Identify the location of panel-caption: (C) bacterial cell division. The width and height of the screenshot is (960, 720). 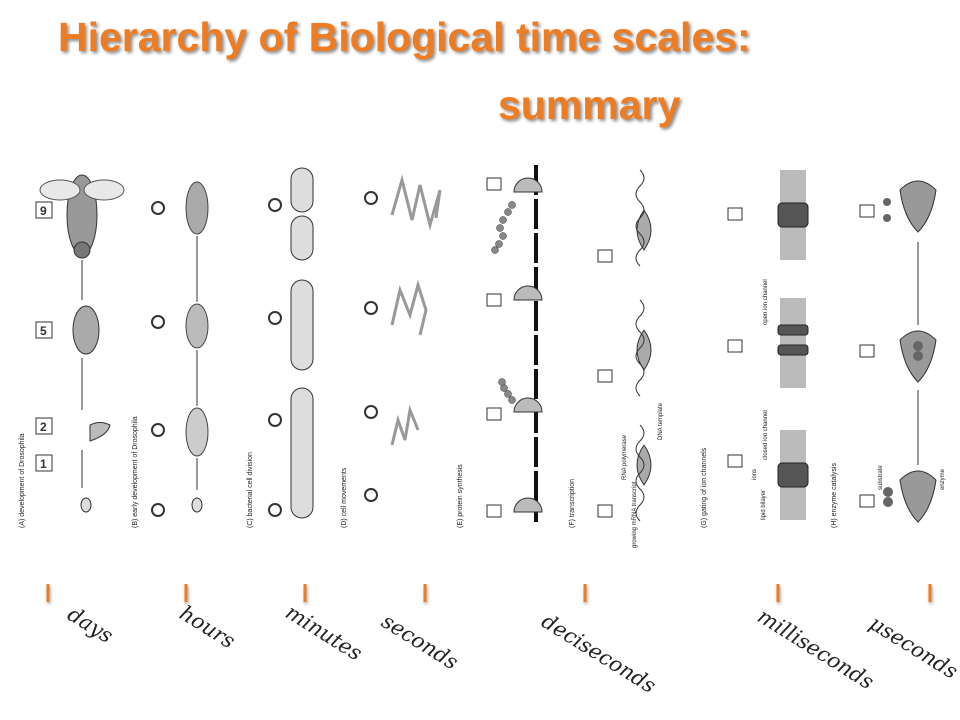
(250, 490).